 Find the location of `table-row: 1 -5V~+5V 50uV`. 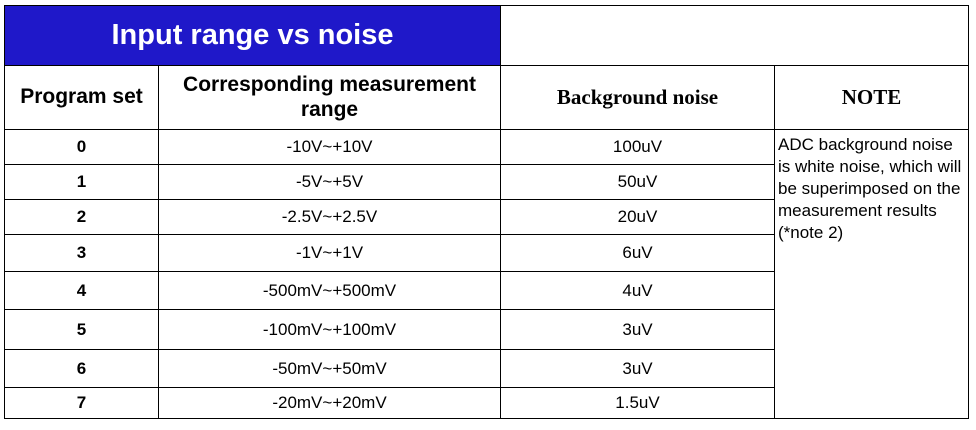

table-row: 1 -5V~+5V 50uV is located at coordinates (486, 182).